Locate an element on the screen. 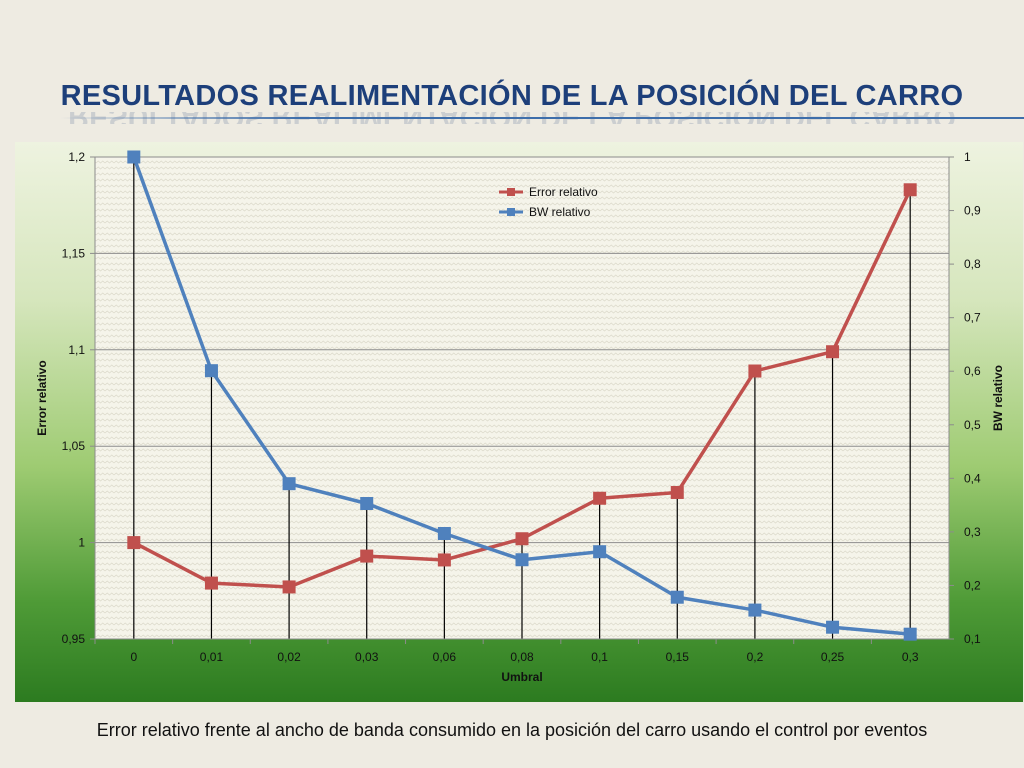 Image resolution: width=1024 pixels, height=768 pixels. y2-tick-label: 0,5 is located at coordinates (972, 425).